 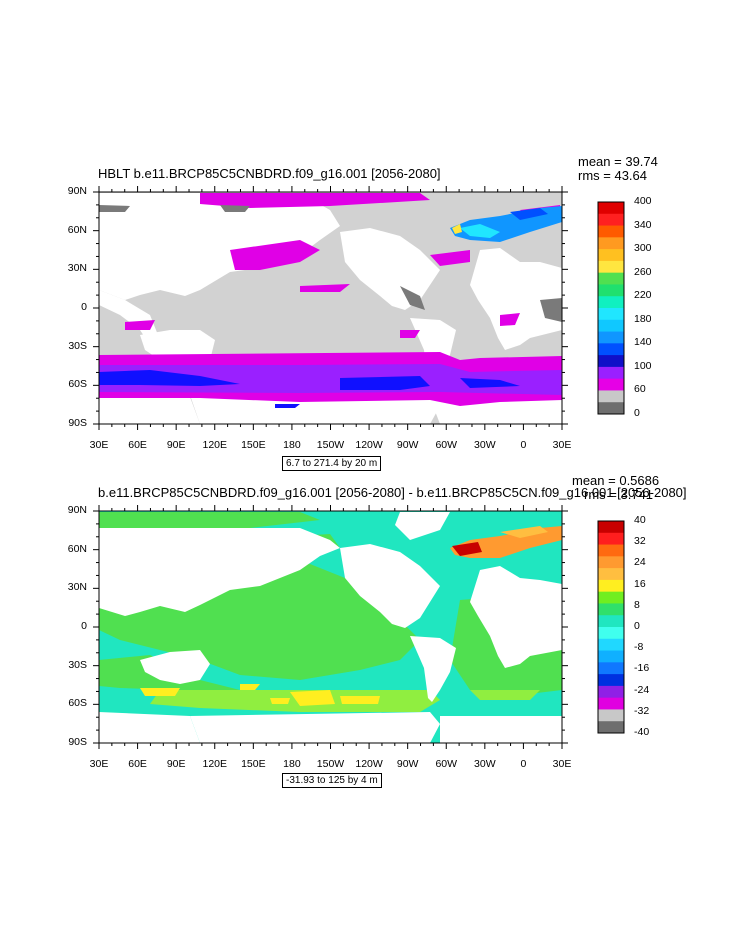 I want to click on y-tick-label: 0, so click(x=84, y=626).